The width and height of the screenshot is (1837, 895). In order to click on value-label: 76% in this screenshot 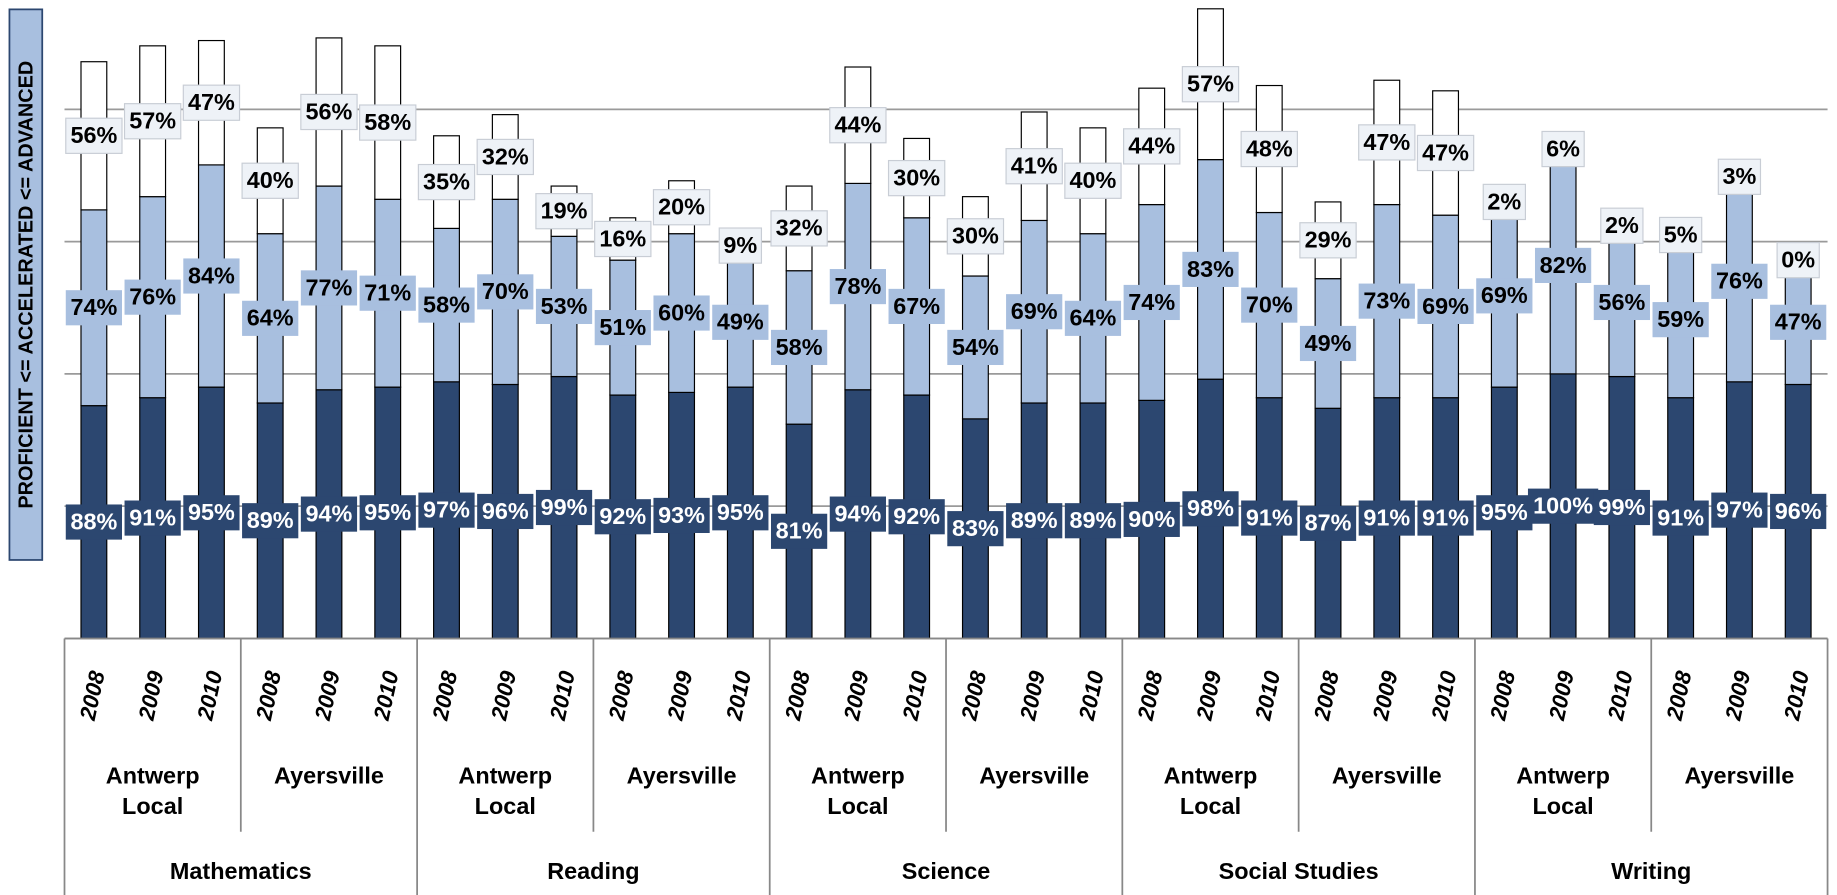, I will do `click(1739, 281)`.